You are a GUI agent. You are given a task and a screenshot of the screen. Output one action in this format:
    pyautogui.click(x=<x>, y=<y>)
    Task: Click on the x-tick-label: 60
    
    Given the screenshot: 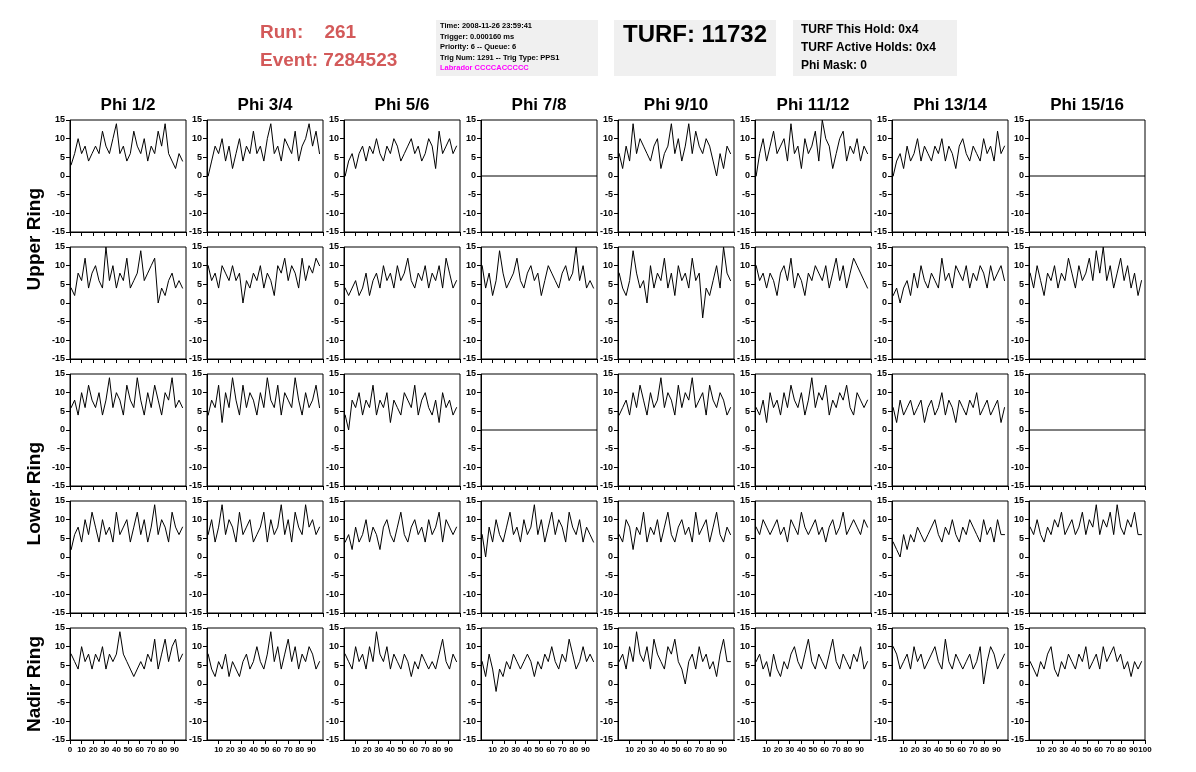 What is the action you would take?
    pyautogui.click(x=688, y=749)
    